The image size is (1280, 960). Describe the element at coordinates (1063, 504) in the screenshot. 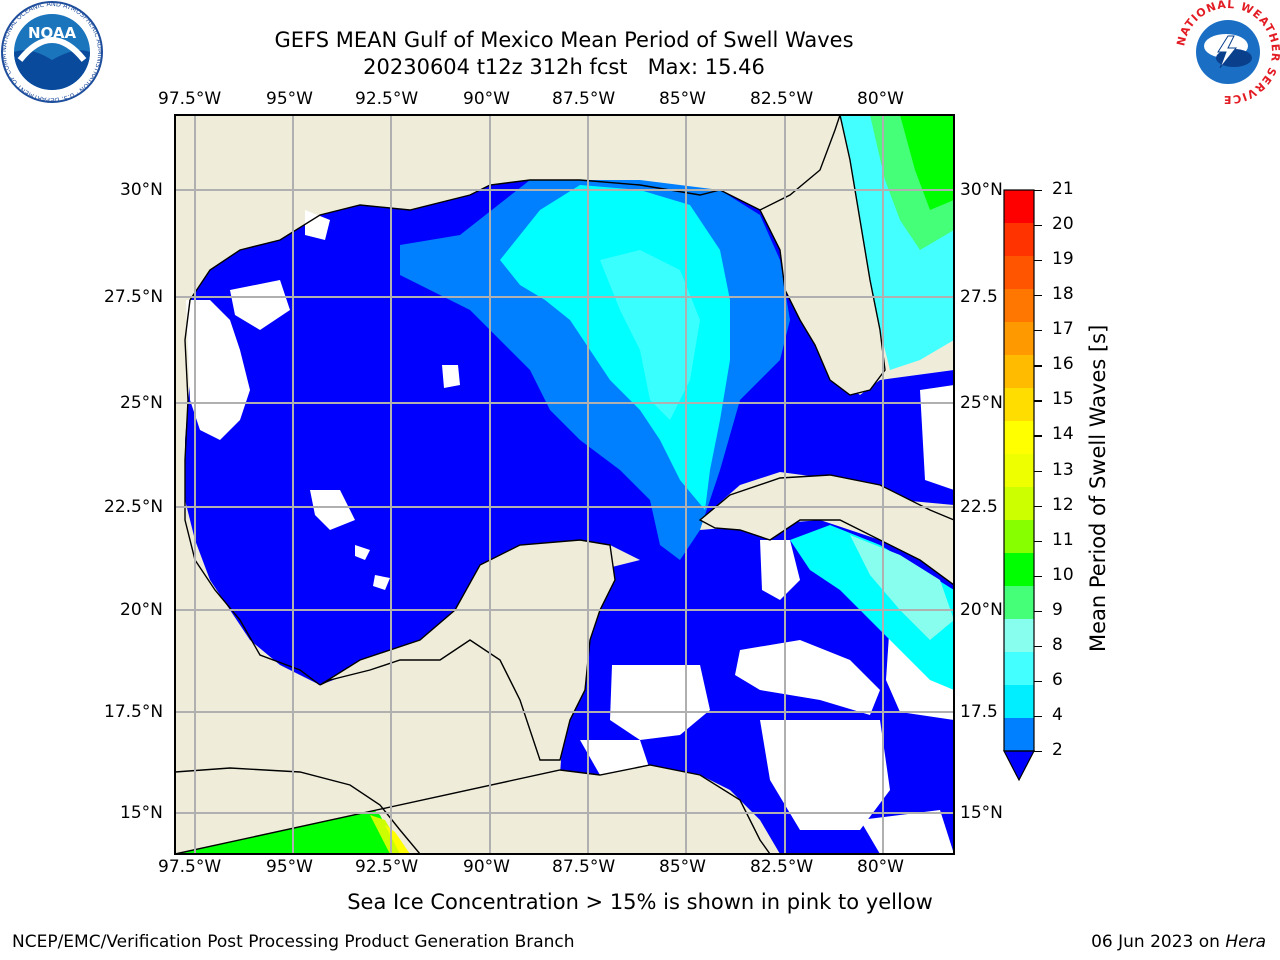

I see `colorbar-tick-label: 12` at that location.